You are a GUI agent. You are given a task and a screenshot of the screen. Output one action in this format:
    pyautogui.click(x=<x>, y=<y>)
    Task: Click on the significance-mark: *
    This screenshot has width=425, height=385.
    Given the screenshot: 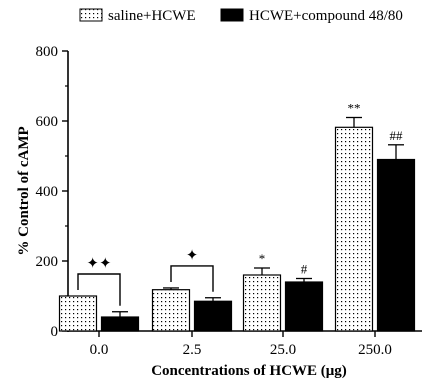 What is the action you would take?
    pyautogui.click(x=262, y=258)
    